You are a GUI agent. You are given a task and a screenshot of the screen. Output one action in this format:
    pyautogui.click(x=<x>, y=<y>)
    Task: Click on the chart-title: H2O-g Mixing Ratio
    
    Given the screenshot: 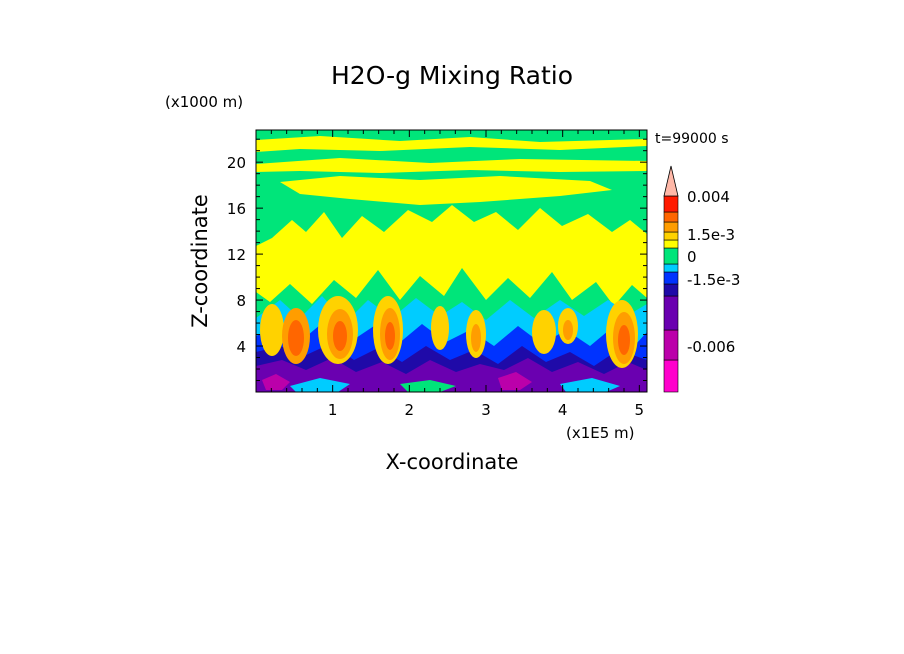 What is the action you would take?
    pyautogui.click(x=452, y=75)
    